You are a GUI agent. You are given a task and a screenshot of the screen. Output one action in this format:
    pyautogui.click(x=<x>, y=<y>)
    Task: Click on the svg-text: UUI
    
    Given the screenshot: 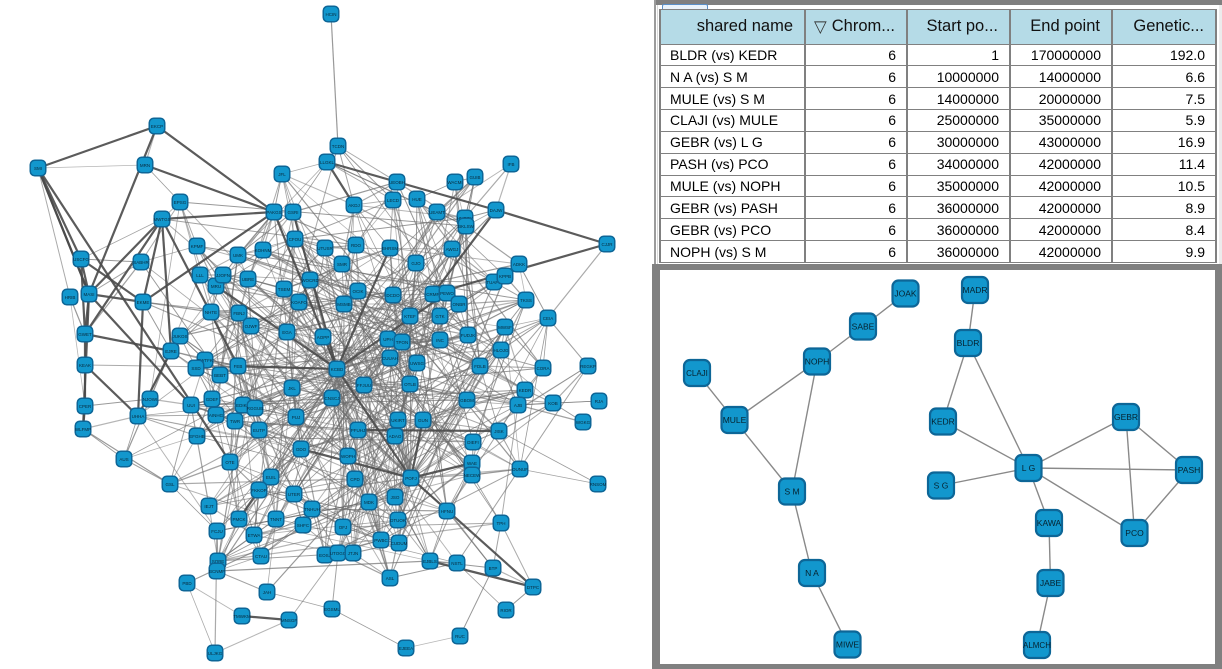 What is the action you would take?
    pyautogui.click(x=191, y=405)
    